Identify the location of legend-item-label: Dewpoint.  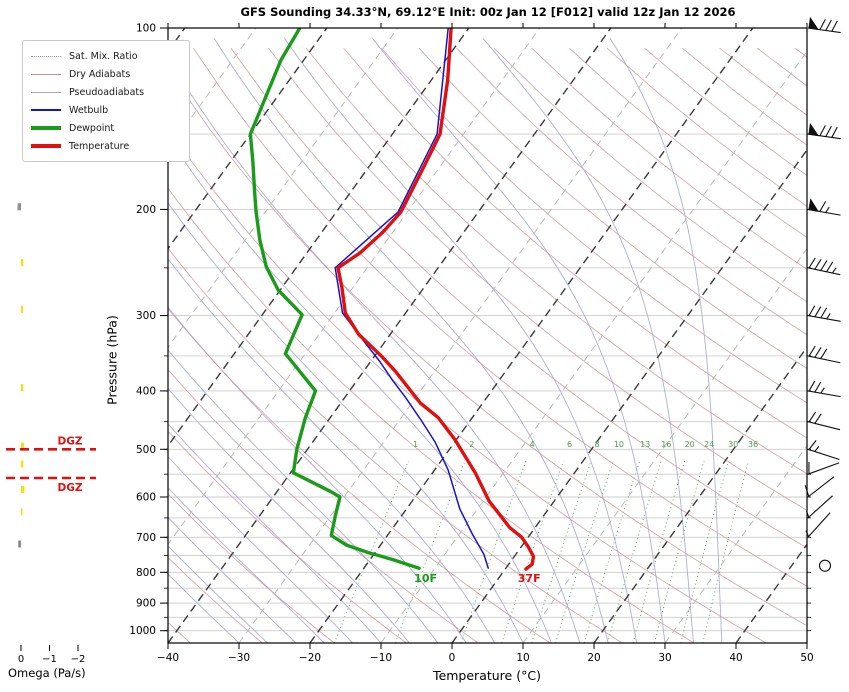
(92, 128).